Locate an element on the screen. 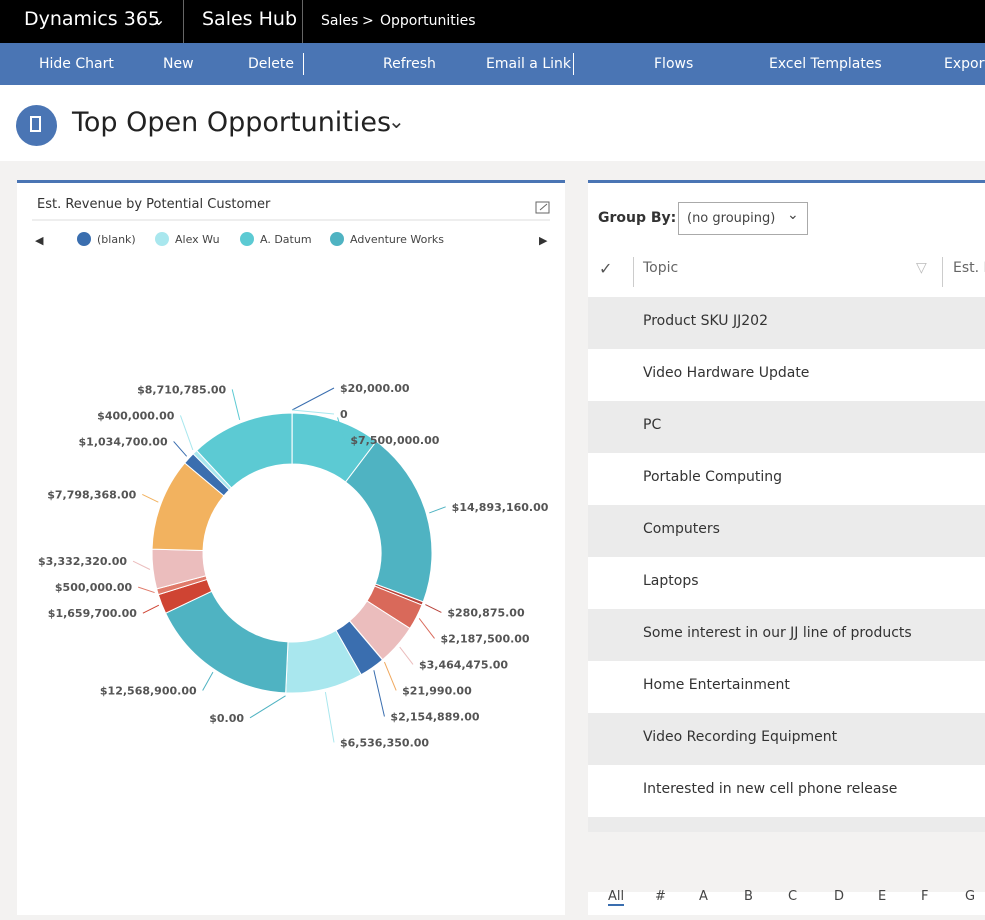 The image size is (985, 920). data-label: $3,464,475.00 is located at coordinates (463, 664).